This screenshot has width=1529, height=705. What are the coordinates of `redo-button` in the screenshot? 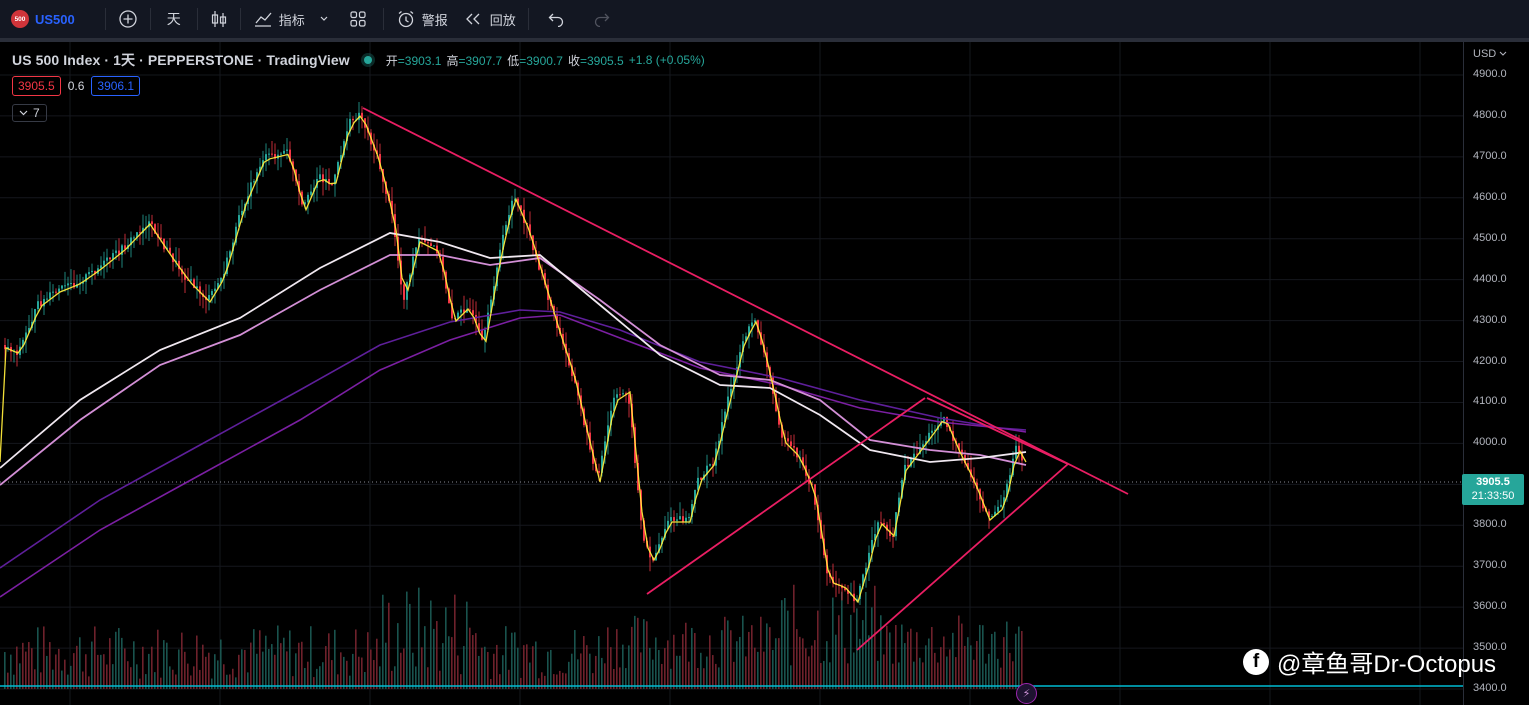 It's located at (602, 19).